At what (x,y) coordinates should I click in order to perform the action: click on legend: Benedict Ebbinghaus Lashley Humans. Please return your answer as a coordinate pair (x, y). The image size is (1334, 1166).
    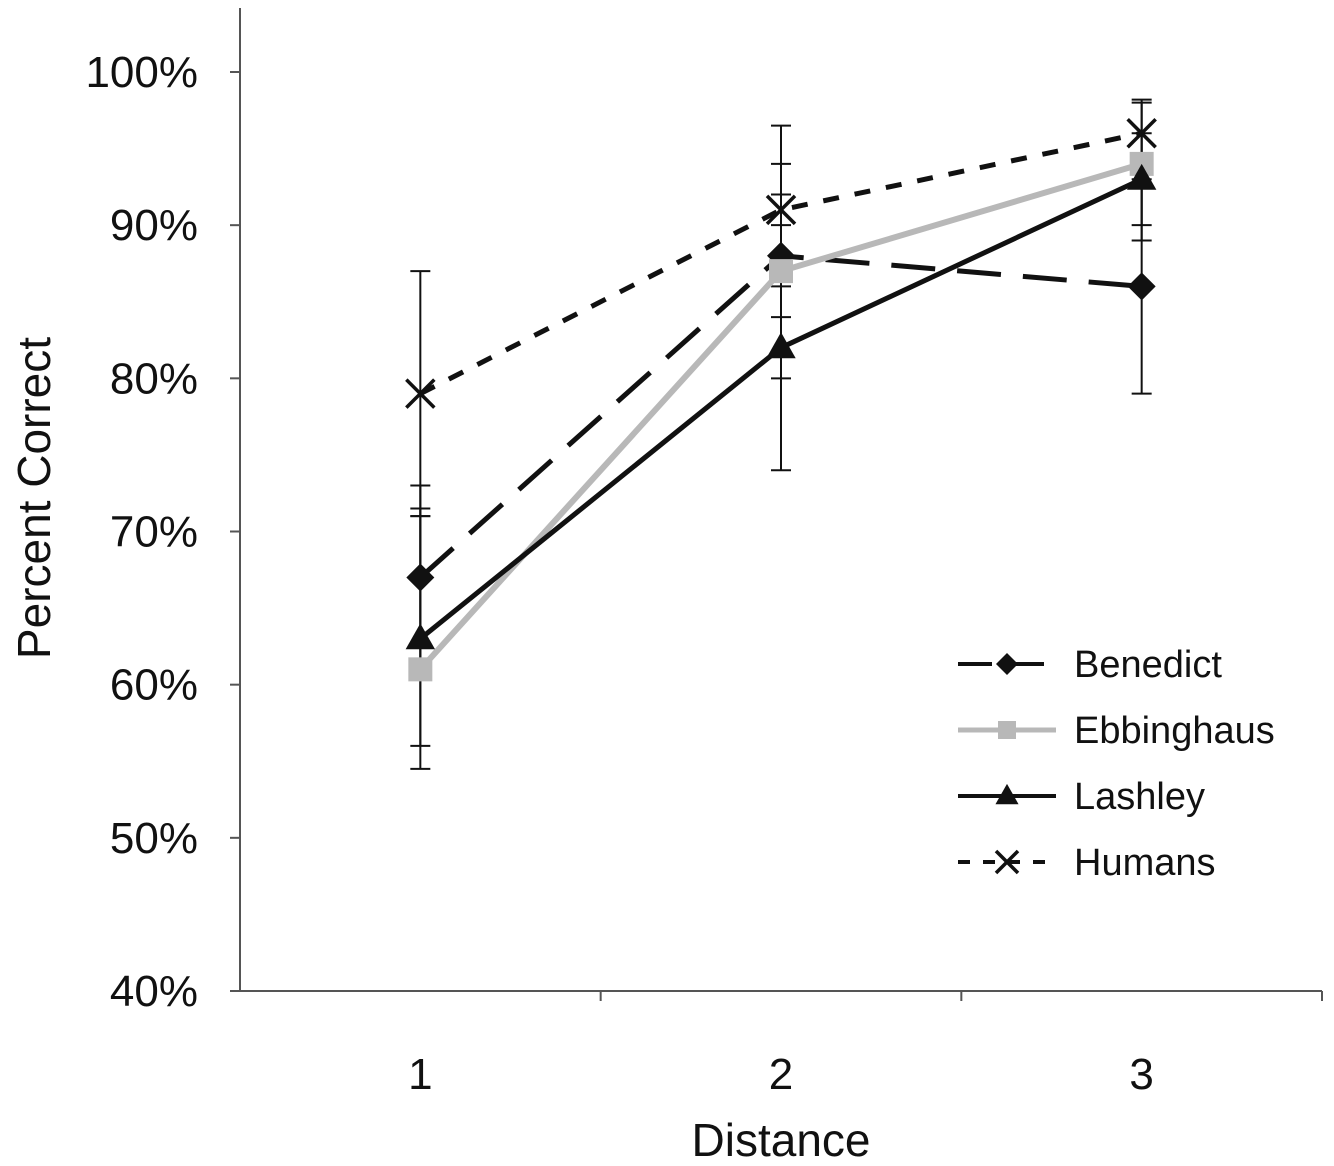
    Looking at the image, I should click on (1116, 764).